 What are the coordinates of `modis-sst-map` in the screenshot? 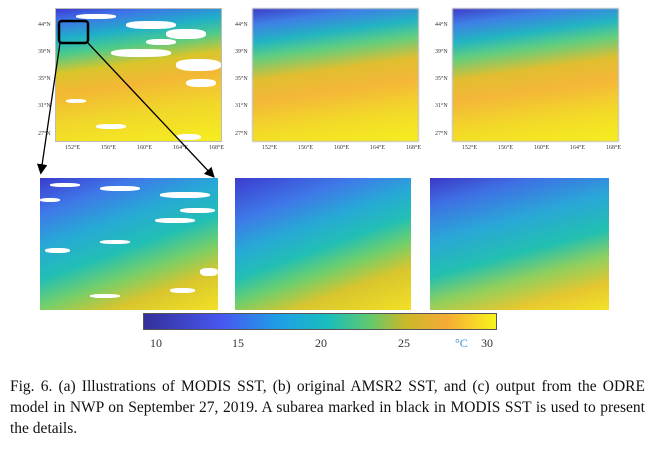 It's located at (138, 75).